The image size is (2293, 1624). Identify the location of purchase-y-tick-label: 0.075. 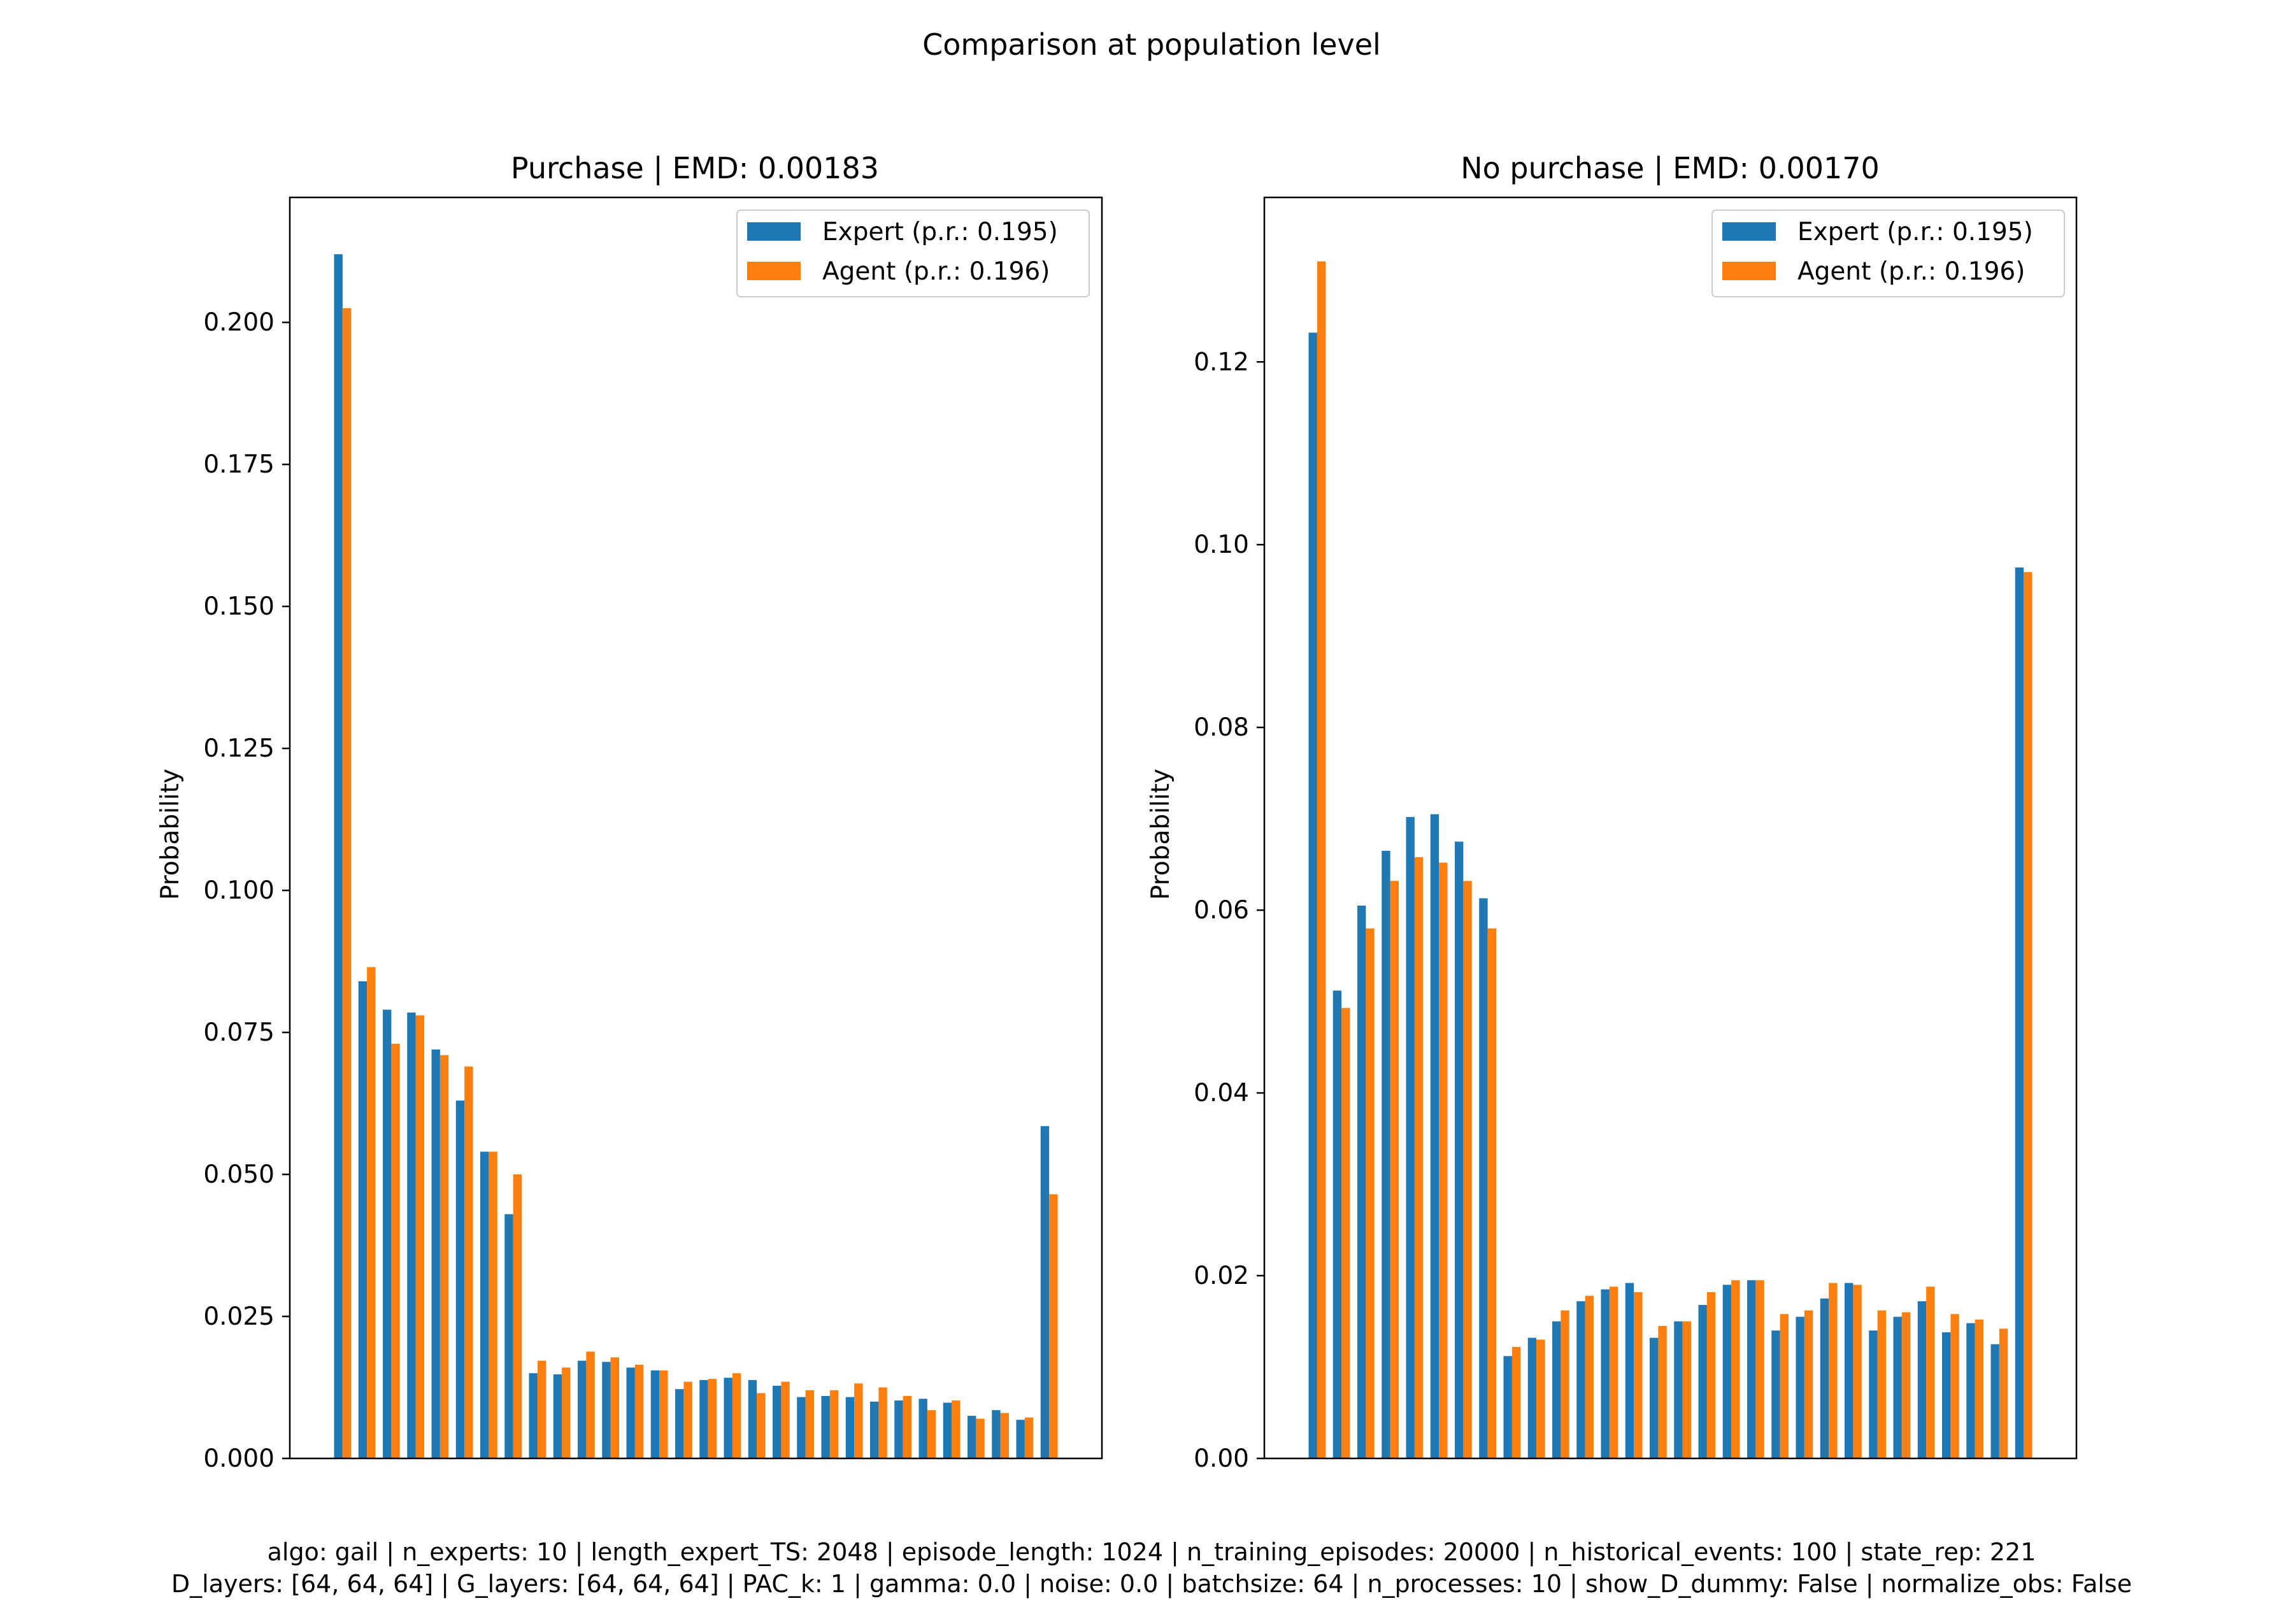
(239, 1032).